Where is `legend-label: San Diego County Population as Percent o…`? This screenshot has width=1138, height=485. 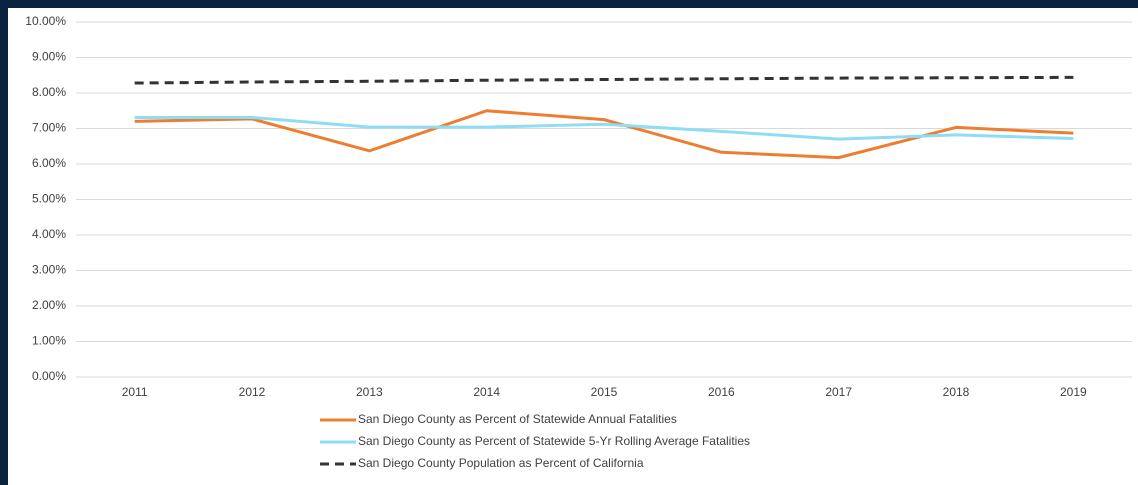
legend-label: San Diego County Population as Percent o… is located at coordinates (501, 463).